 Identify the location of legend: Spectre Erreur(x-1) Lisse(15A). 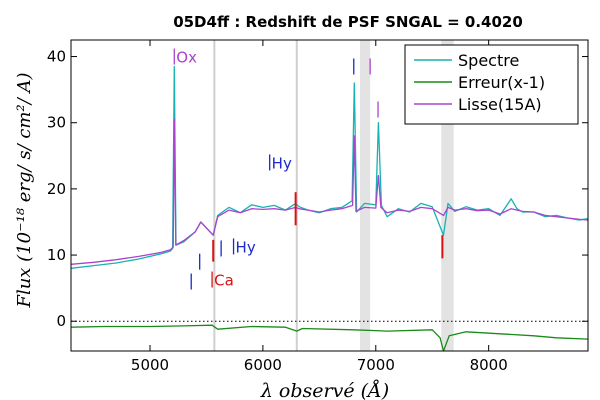
(491, 84).